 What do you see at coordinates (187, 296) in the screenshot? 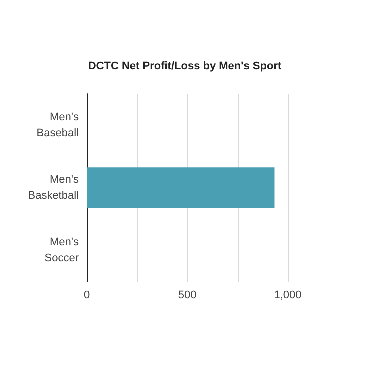
I see `x-tick-label: 500` at bounding box center [187, 296].